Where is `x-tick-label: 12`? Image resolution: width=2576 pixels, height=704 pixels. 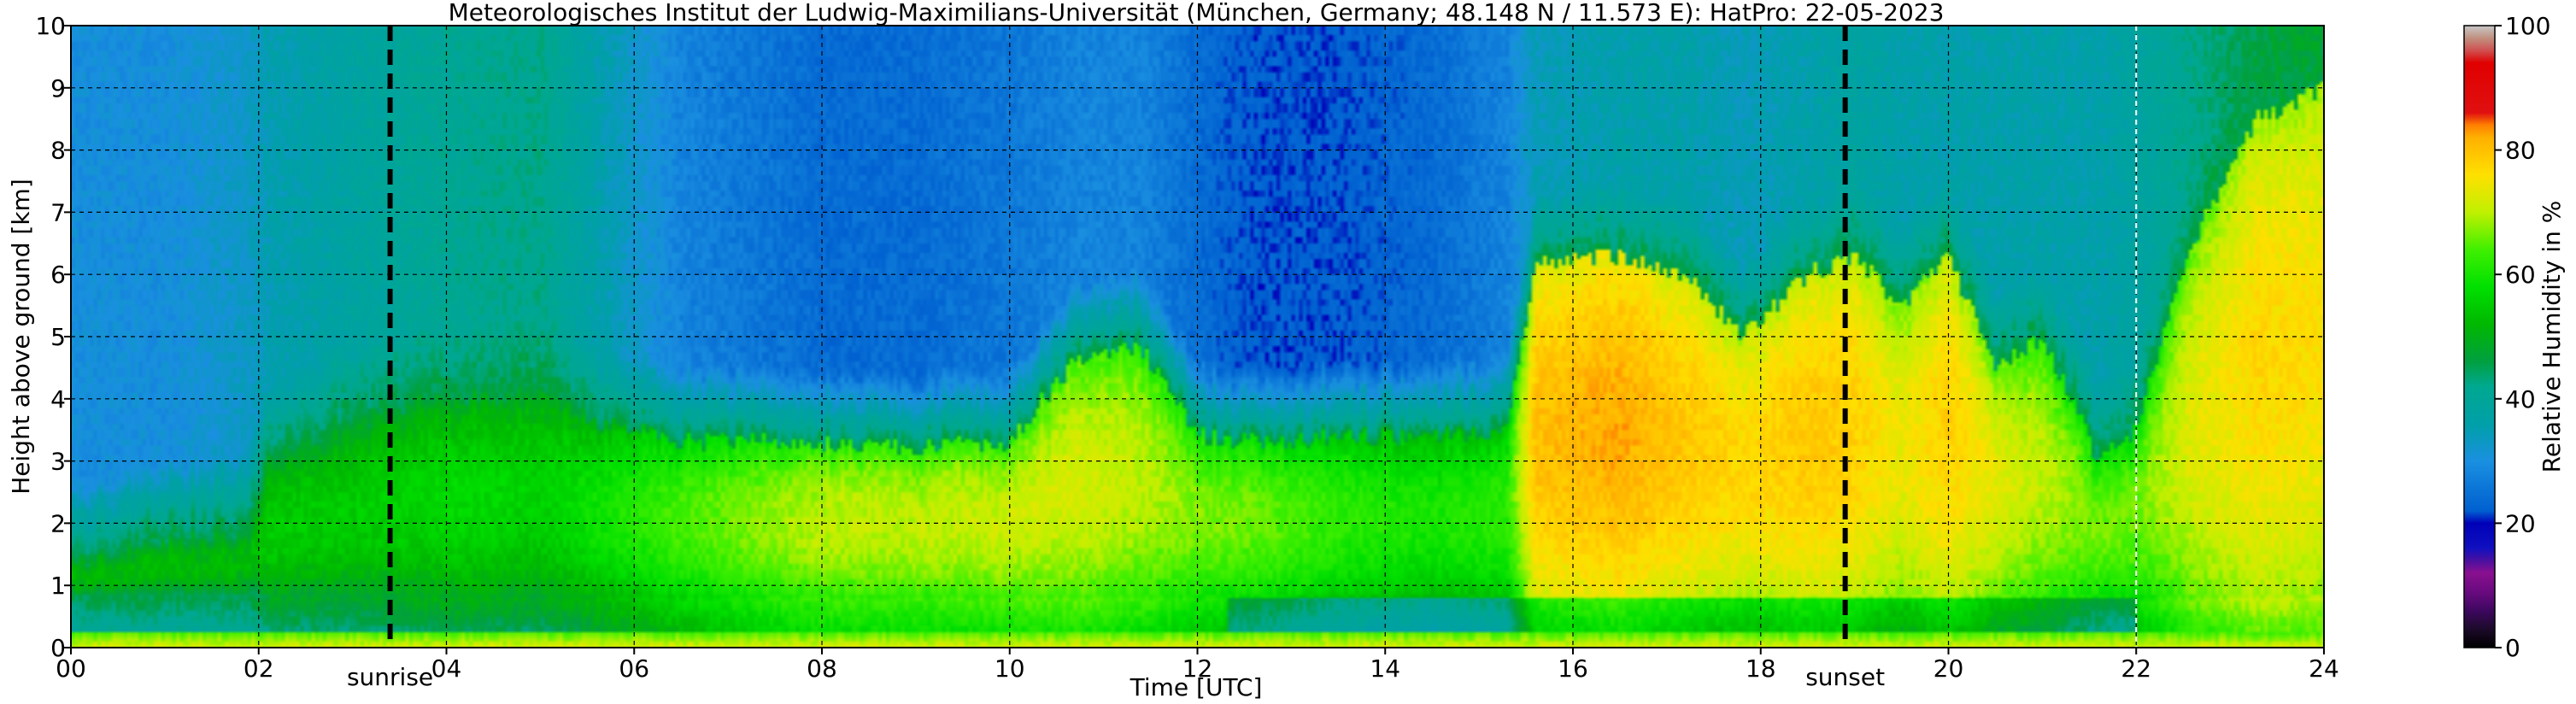 x-tick-label: 12 is located at coordinates (1197, 668).